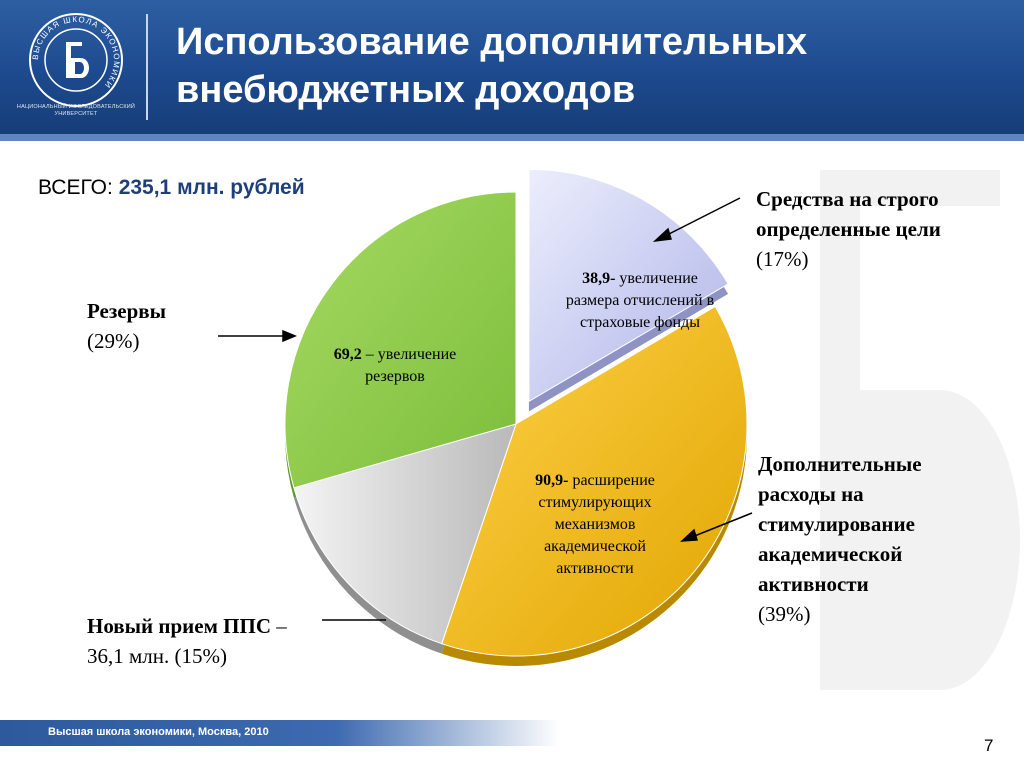 Image resolution: width=1024 pixels, height=768 pixels. Describe the element at coordinates (127, 311) in the screenshot. I see `outer-label-reserves-1: Резервы` at that location.